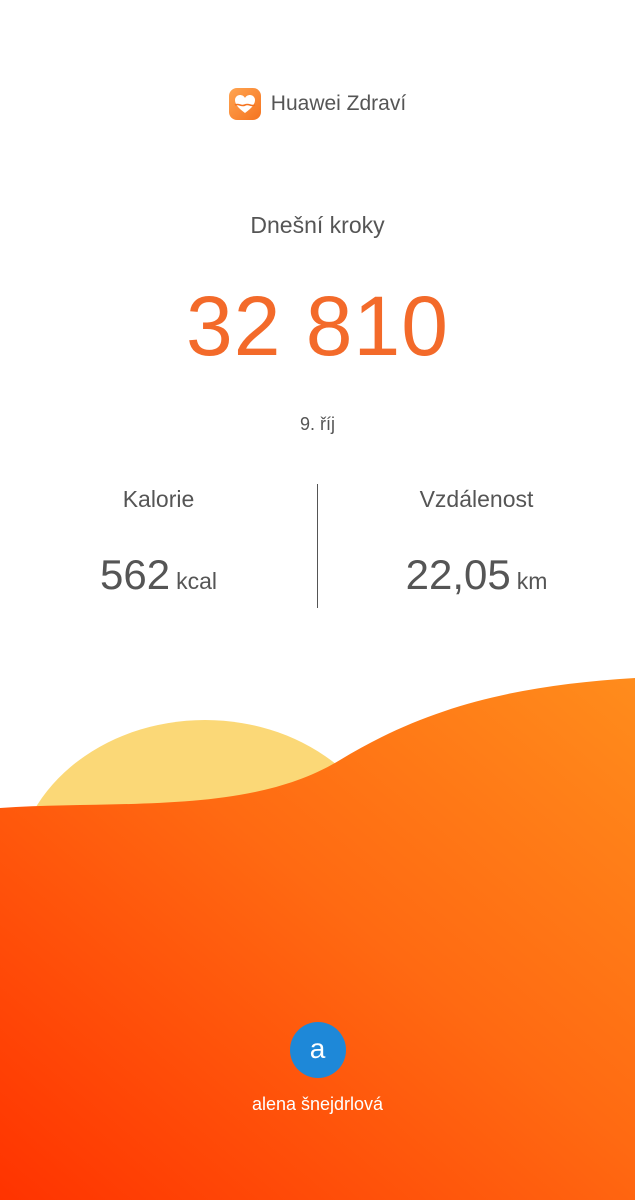 The width and height of the screenshot is (635, 1200). What do you see at coordinates (338, 103) in the screenshot?
I see `app-name: Huawei Zdraví` at bounding box center [338, 103].